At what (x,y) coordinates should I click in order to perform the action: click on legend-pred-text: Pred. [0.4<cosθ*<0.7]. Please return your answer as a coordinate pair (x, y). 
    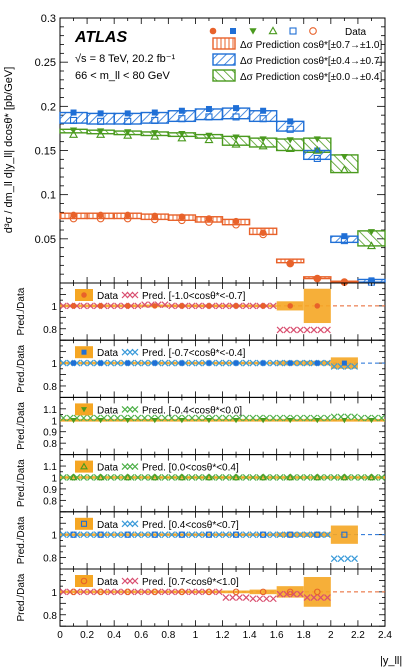
    Looking at the image, I should click on (190, 525).